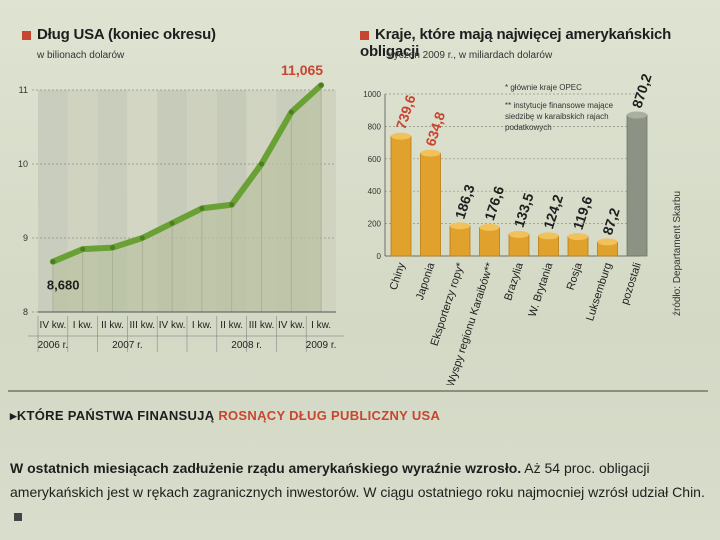  I want to click on category-label: Brazylia, so click(514, 281).